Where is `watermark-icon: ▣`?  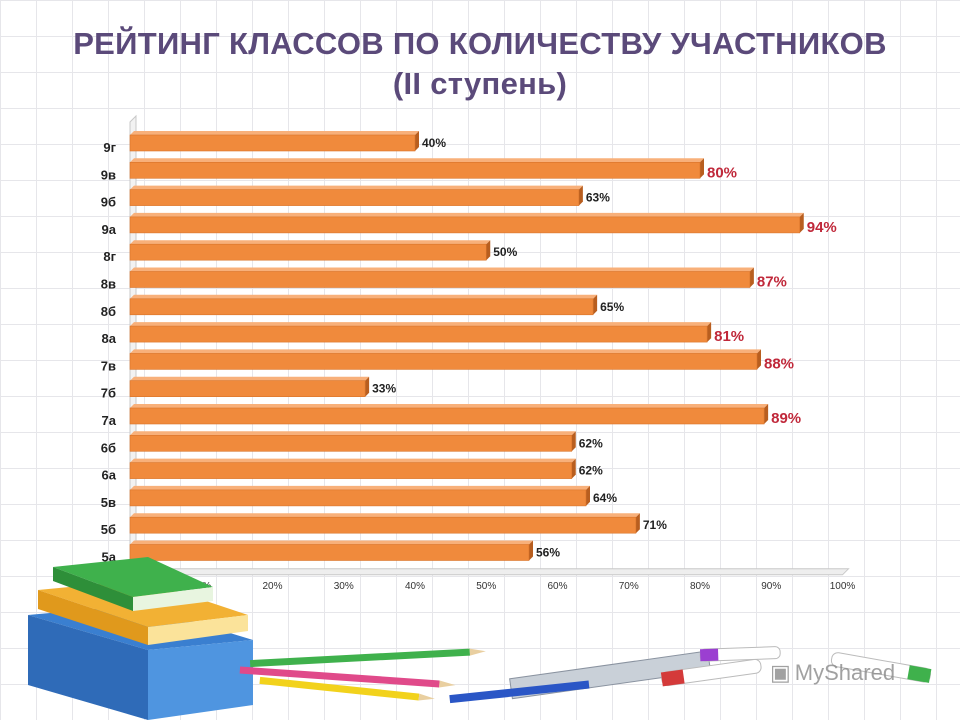
watermark-icon: ▣ is located at coordinates (780, 672).